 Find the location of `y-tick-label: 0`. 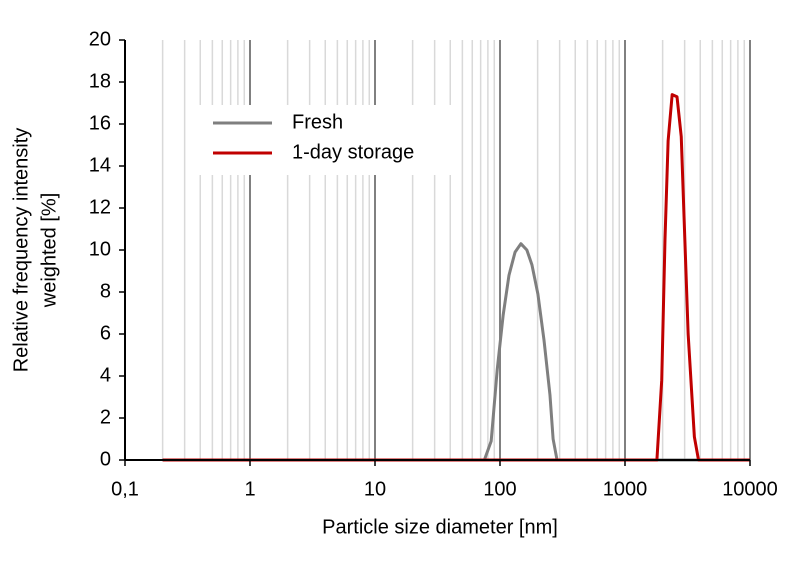

y-tick-label: 0 is located at coordinates (105, 459).